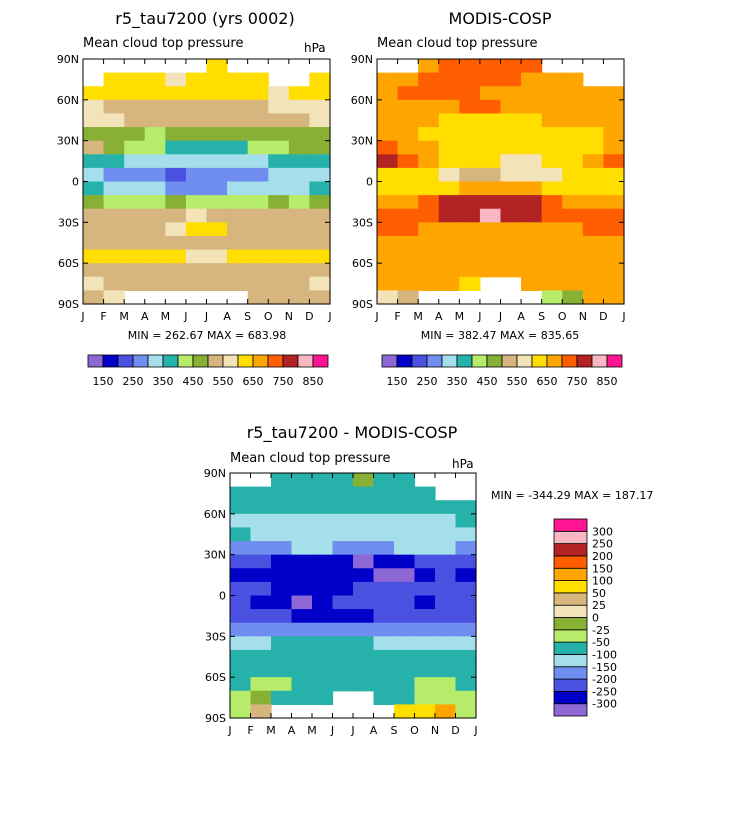  Describe the element at coordinates (247, 316) in the screenshot. I see `x-tick-label: S` at that location.